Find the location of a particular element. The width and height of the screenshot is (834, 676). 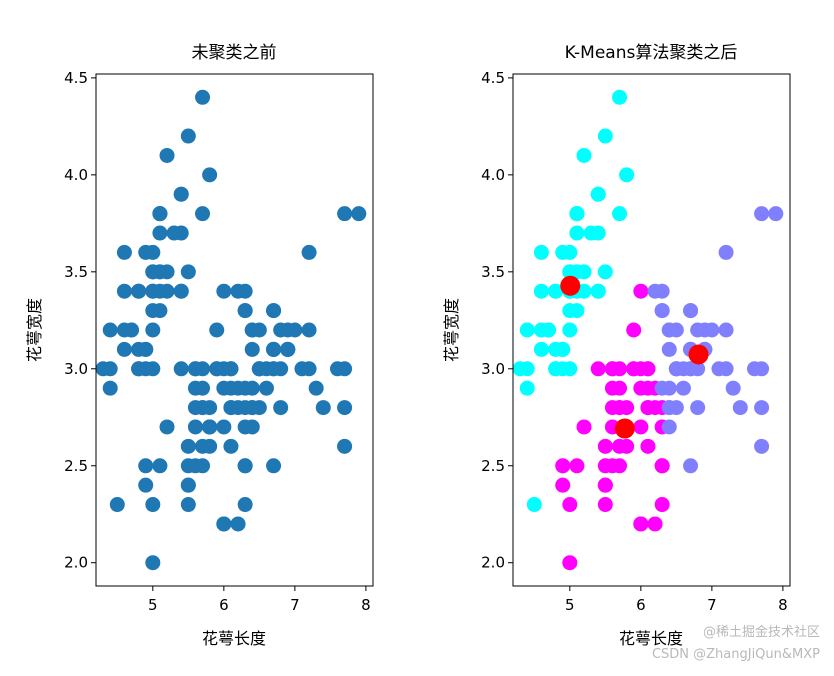

centroid-point is located at coordinates (624, 428).